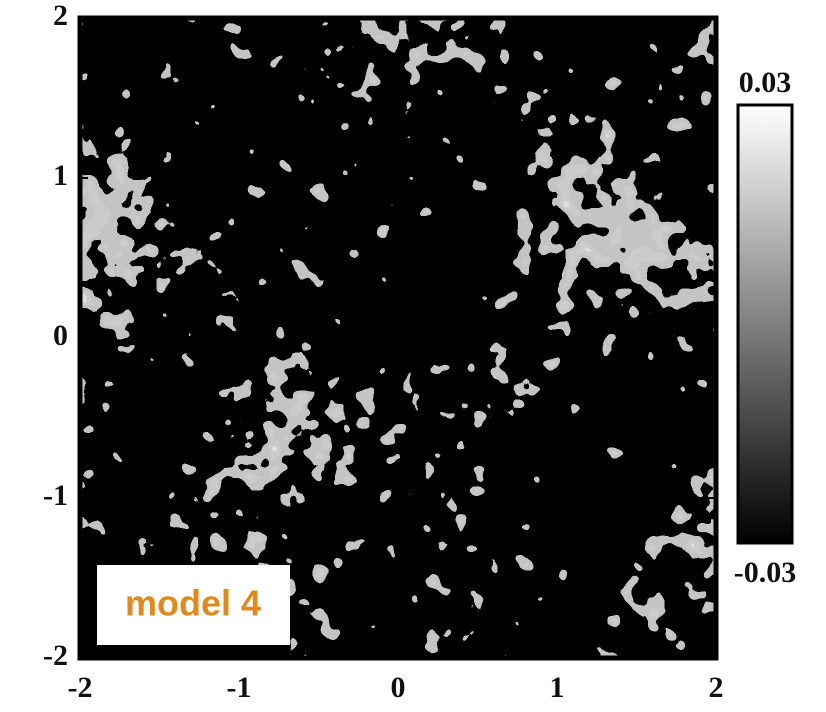 The image size is (826, 712). I want to click on x-tick-label: -1, so click(239, 687).